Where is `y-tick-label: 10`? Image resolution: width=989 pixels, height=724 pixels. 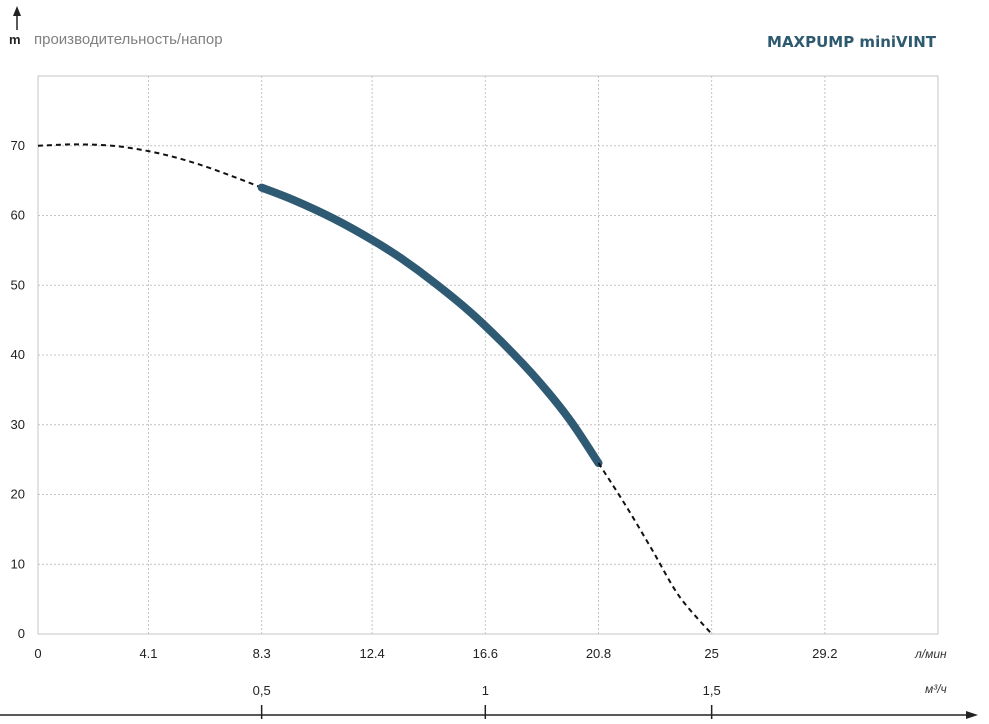
y-tick-label: 10 is located at coordinates (18, 563).